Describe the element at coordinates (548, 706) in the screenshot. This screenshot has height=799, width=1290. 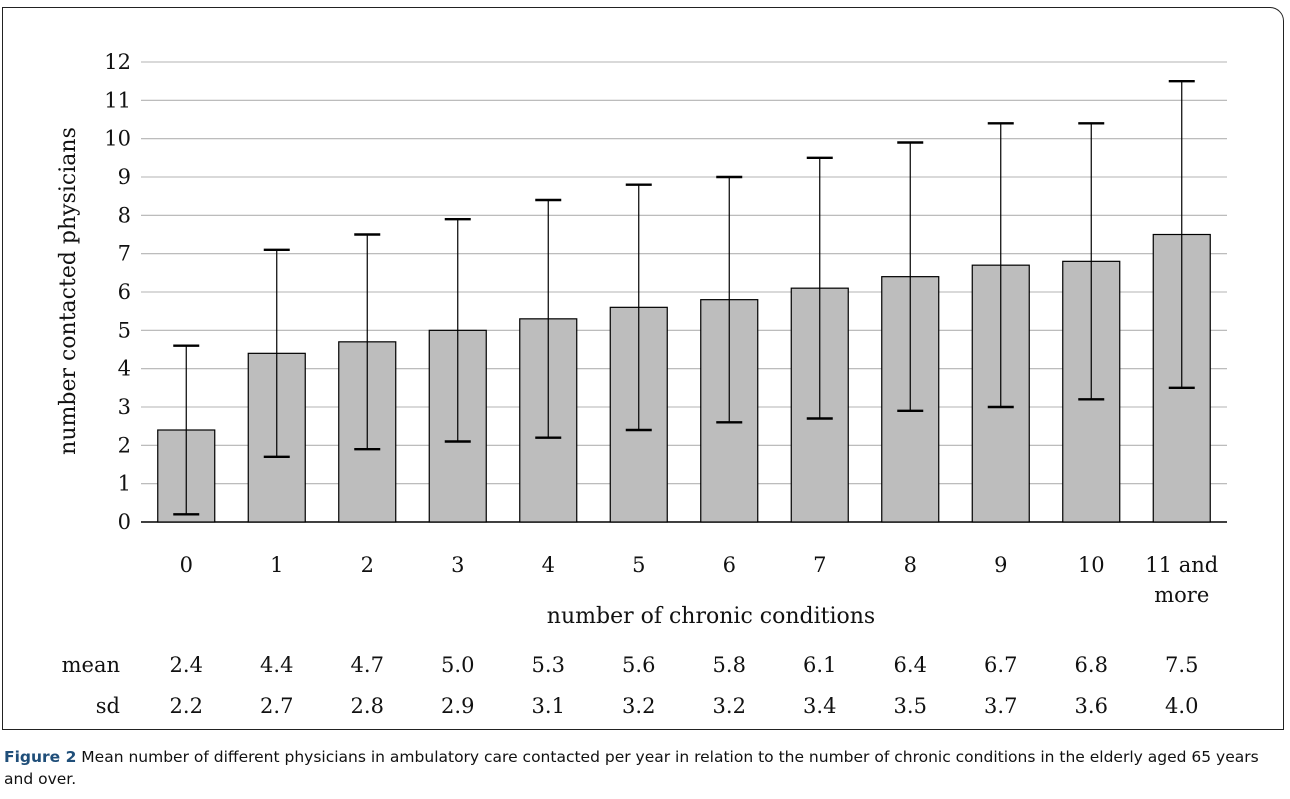
I see `stats-cell: 3.1` at that location.